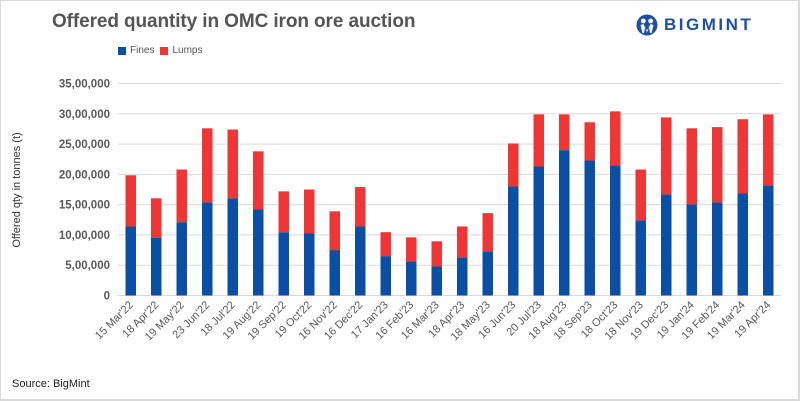 This screenshot has width=800, height=401. I want to click on legend-item-fines: Fines, so click(136, 50).